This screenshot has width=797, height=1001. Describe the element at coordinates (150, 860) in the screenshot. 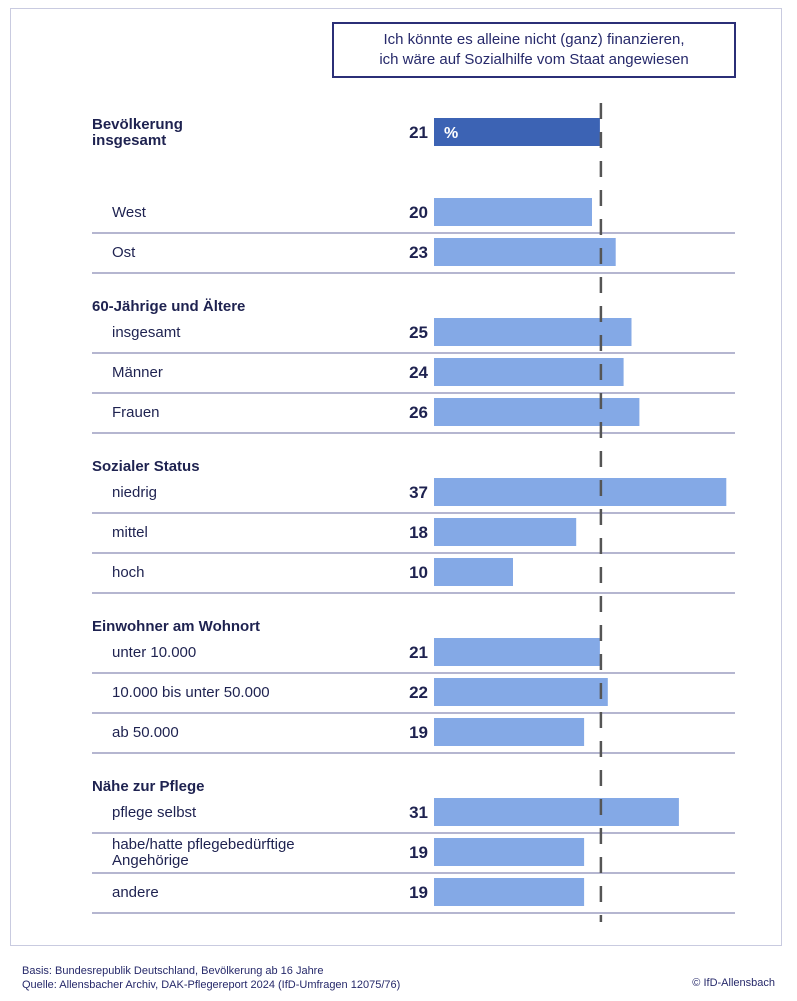

I see `category-label: Angehörige` at that location.